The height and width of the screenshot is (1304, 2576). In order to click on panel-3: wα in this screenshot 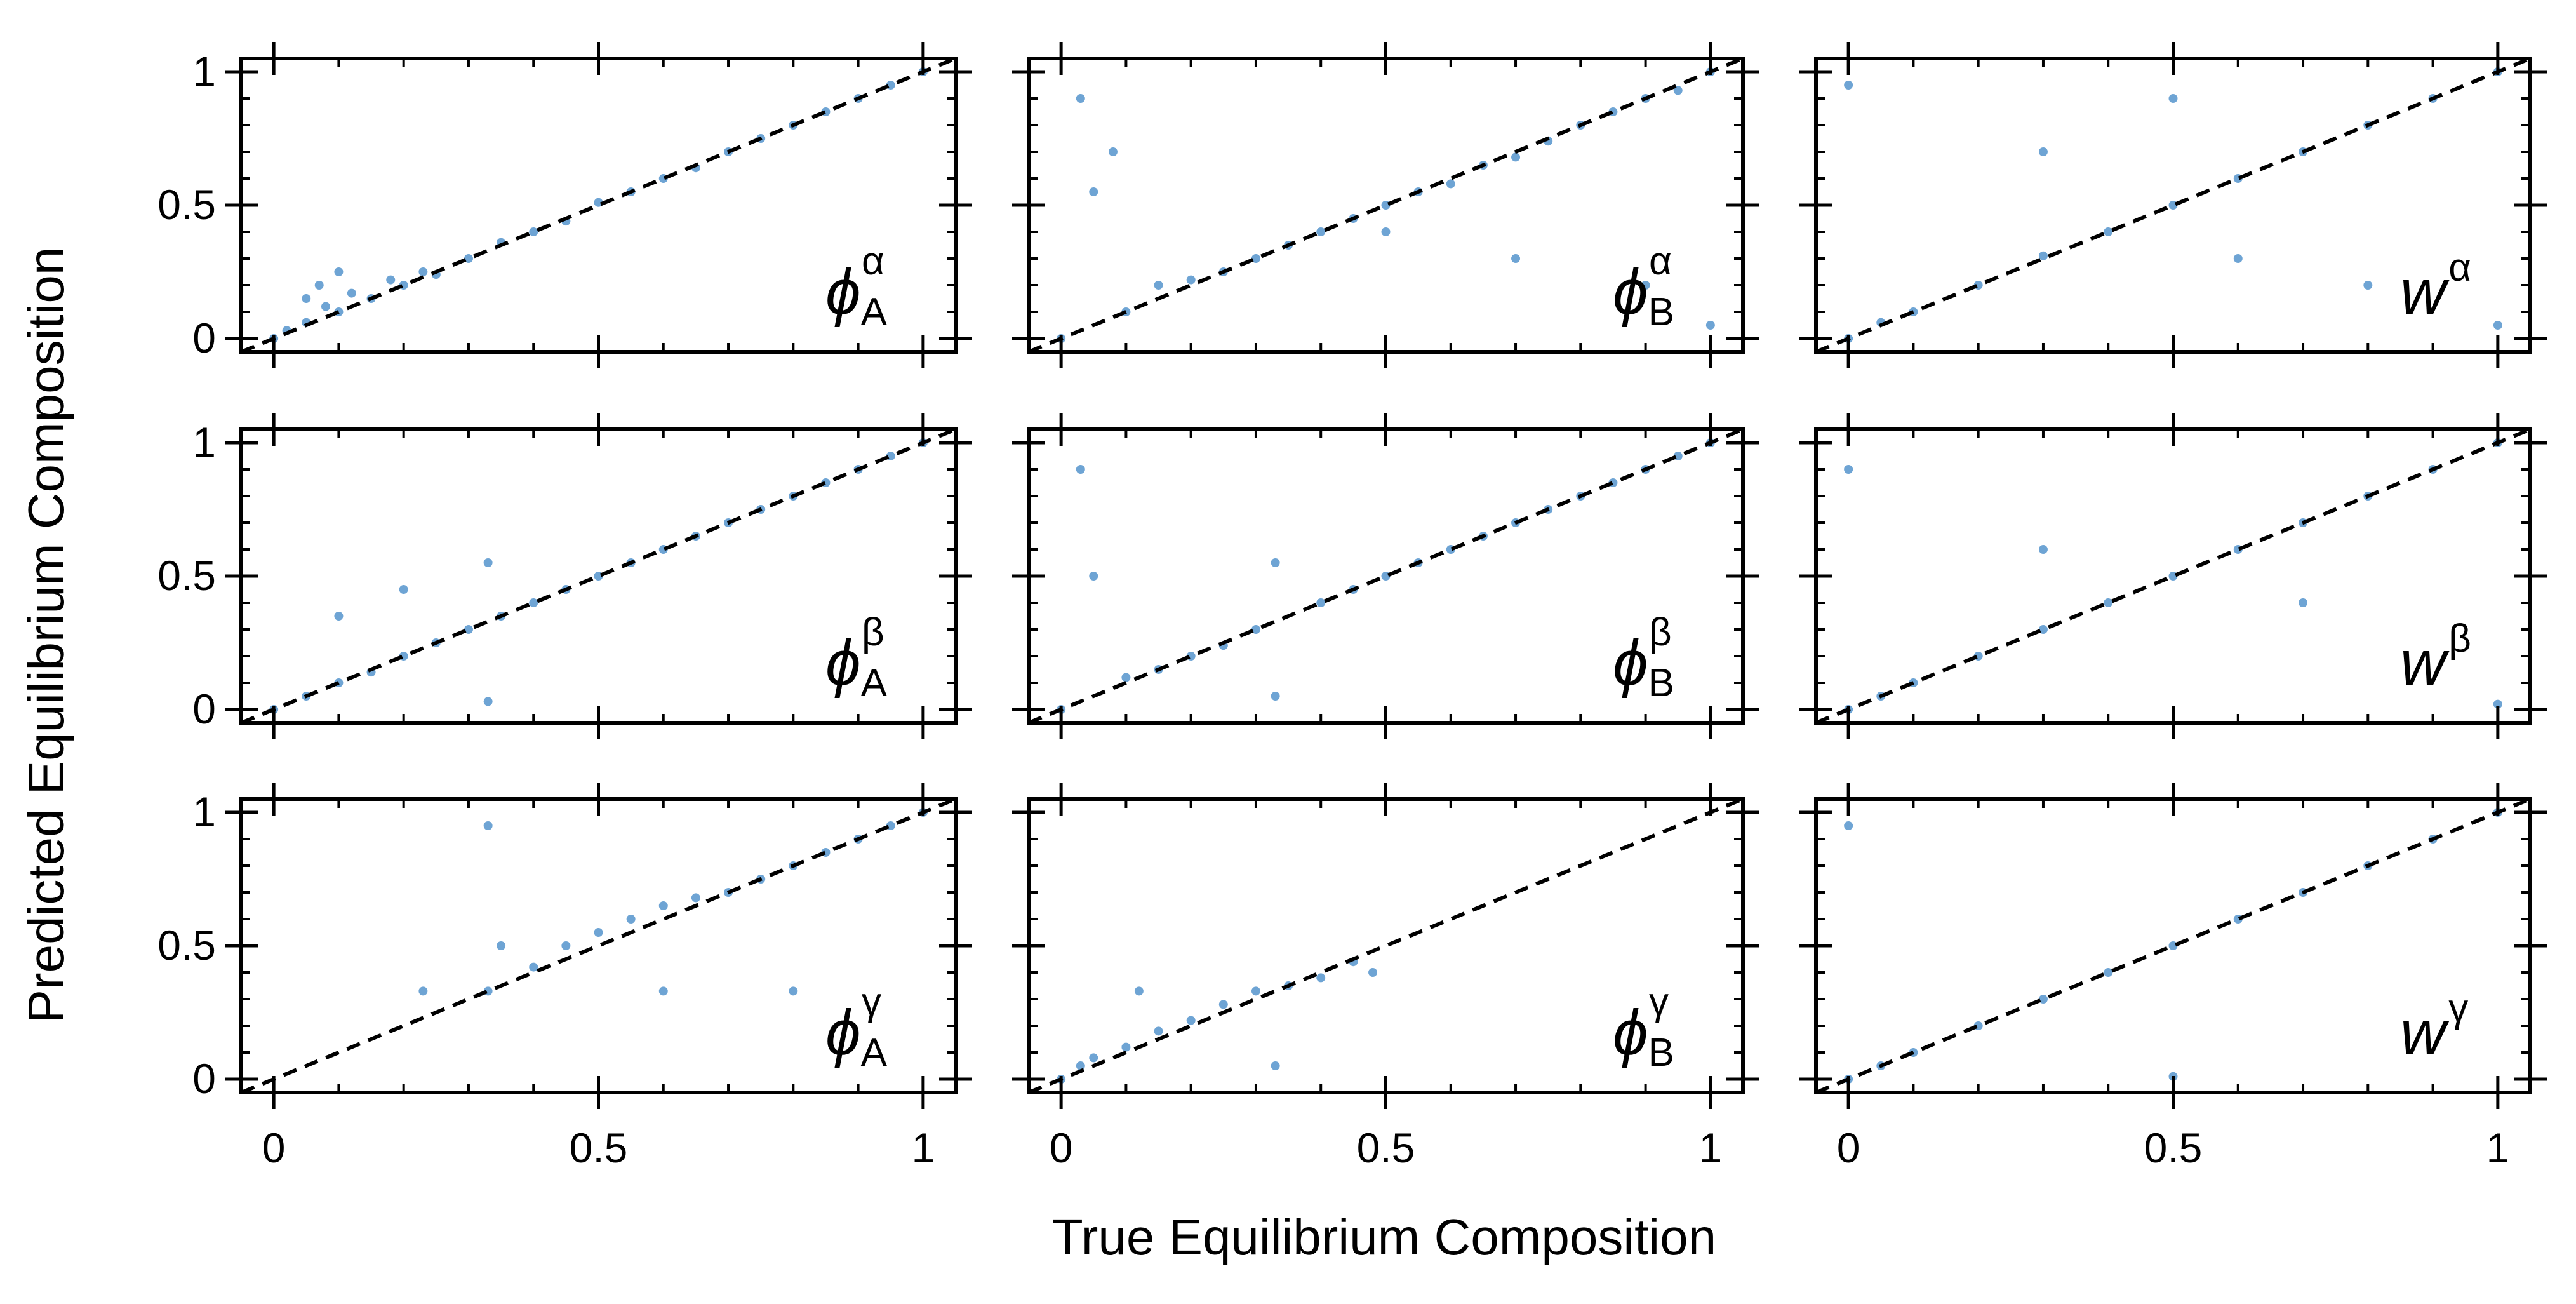, I will do `click(2173, 205)`.